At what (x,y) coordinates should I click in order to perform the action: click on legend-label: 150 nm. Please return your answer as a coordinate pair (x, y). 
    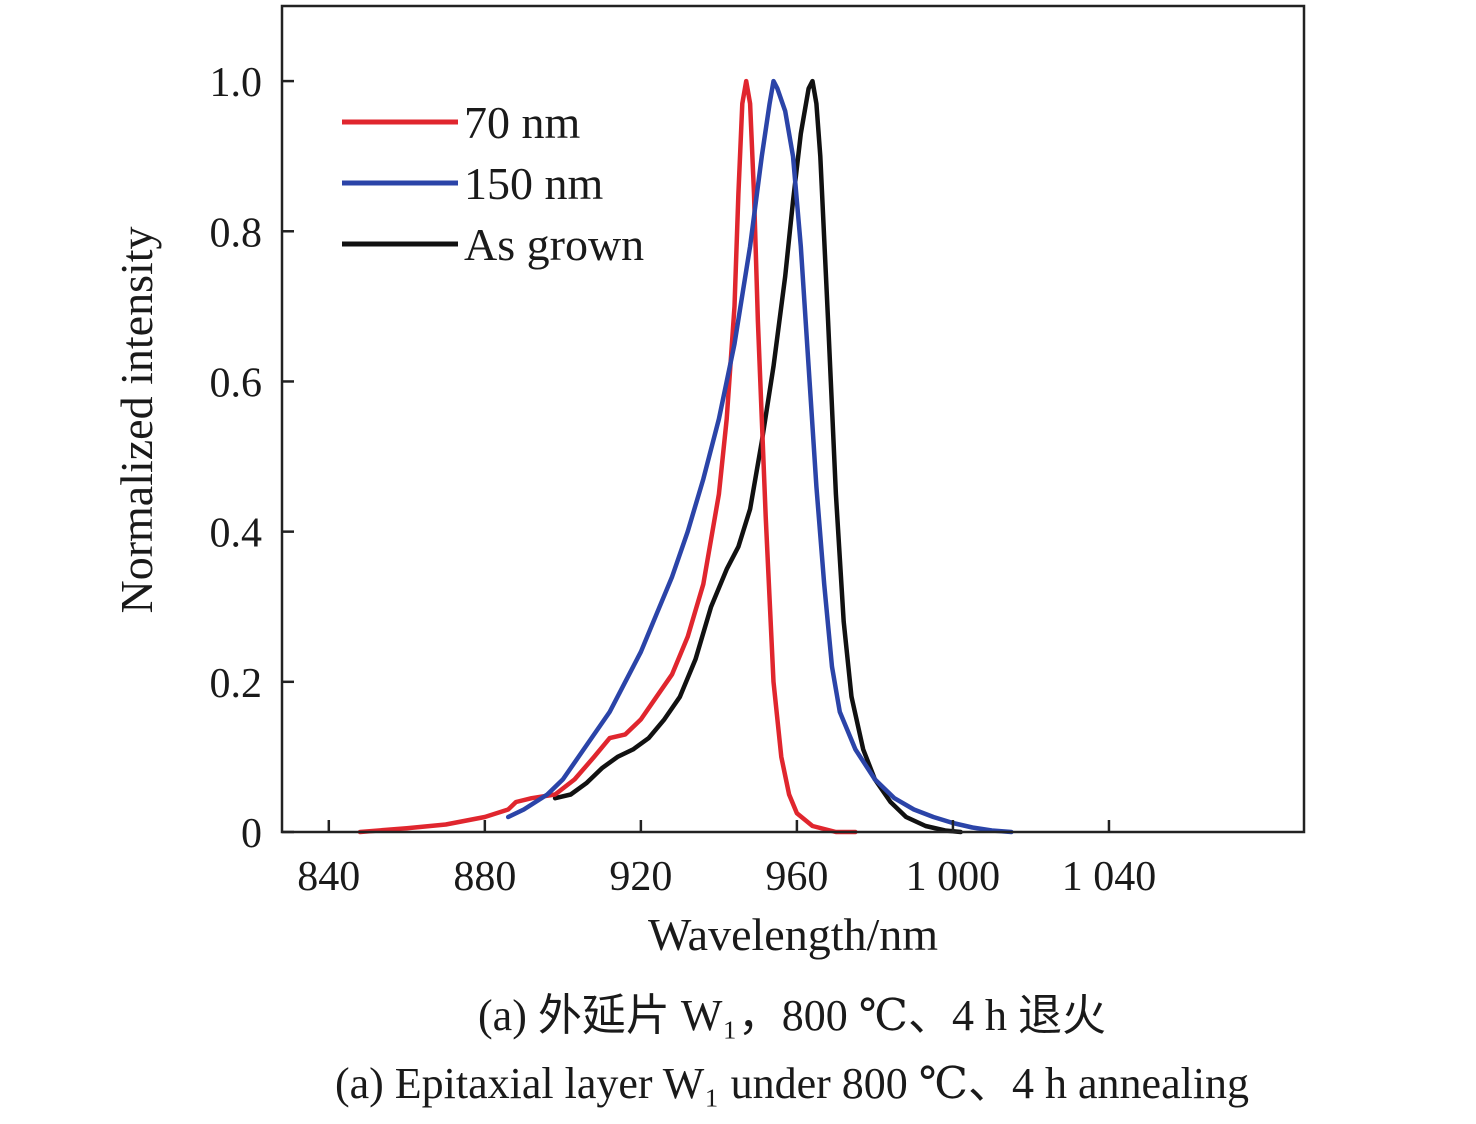
    Looking at the image, I should click on (534, 183).